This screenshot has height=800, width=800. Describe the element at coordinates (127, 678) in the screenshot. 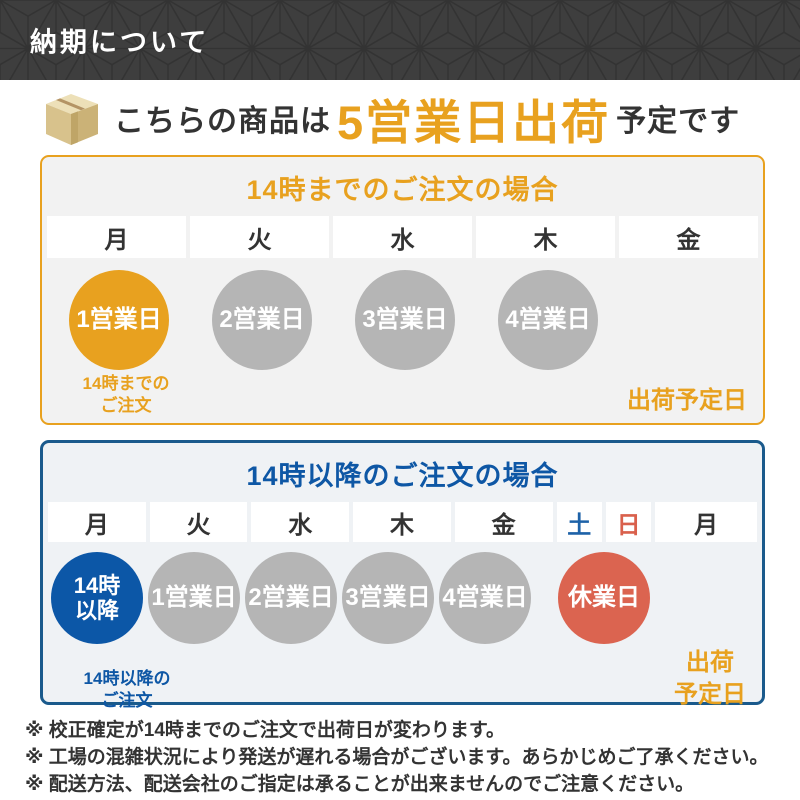

I see `order-note-line: 14時以降の` at that location.